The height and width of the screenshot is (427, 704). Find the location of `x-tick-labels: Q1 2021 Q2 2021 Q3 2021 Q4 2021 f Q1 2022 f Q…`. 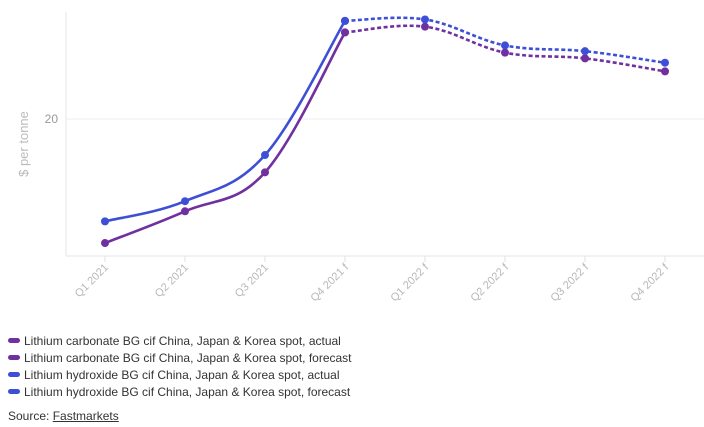

x-tick-labels: Q1 2021 Q2 2021 Q3 2021 Q4 2021 f Q1 2022 f Q… is located at coordinates (372, 282).